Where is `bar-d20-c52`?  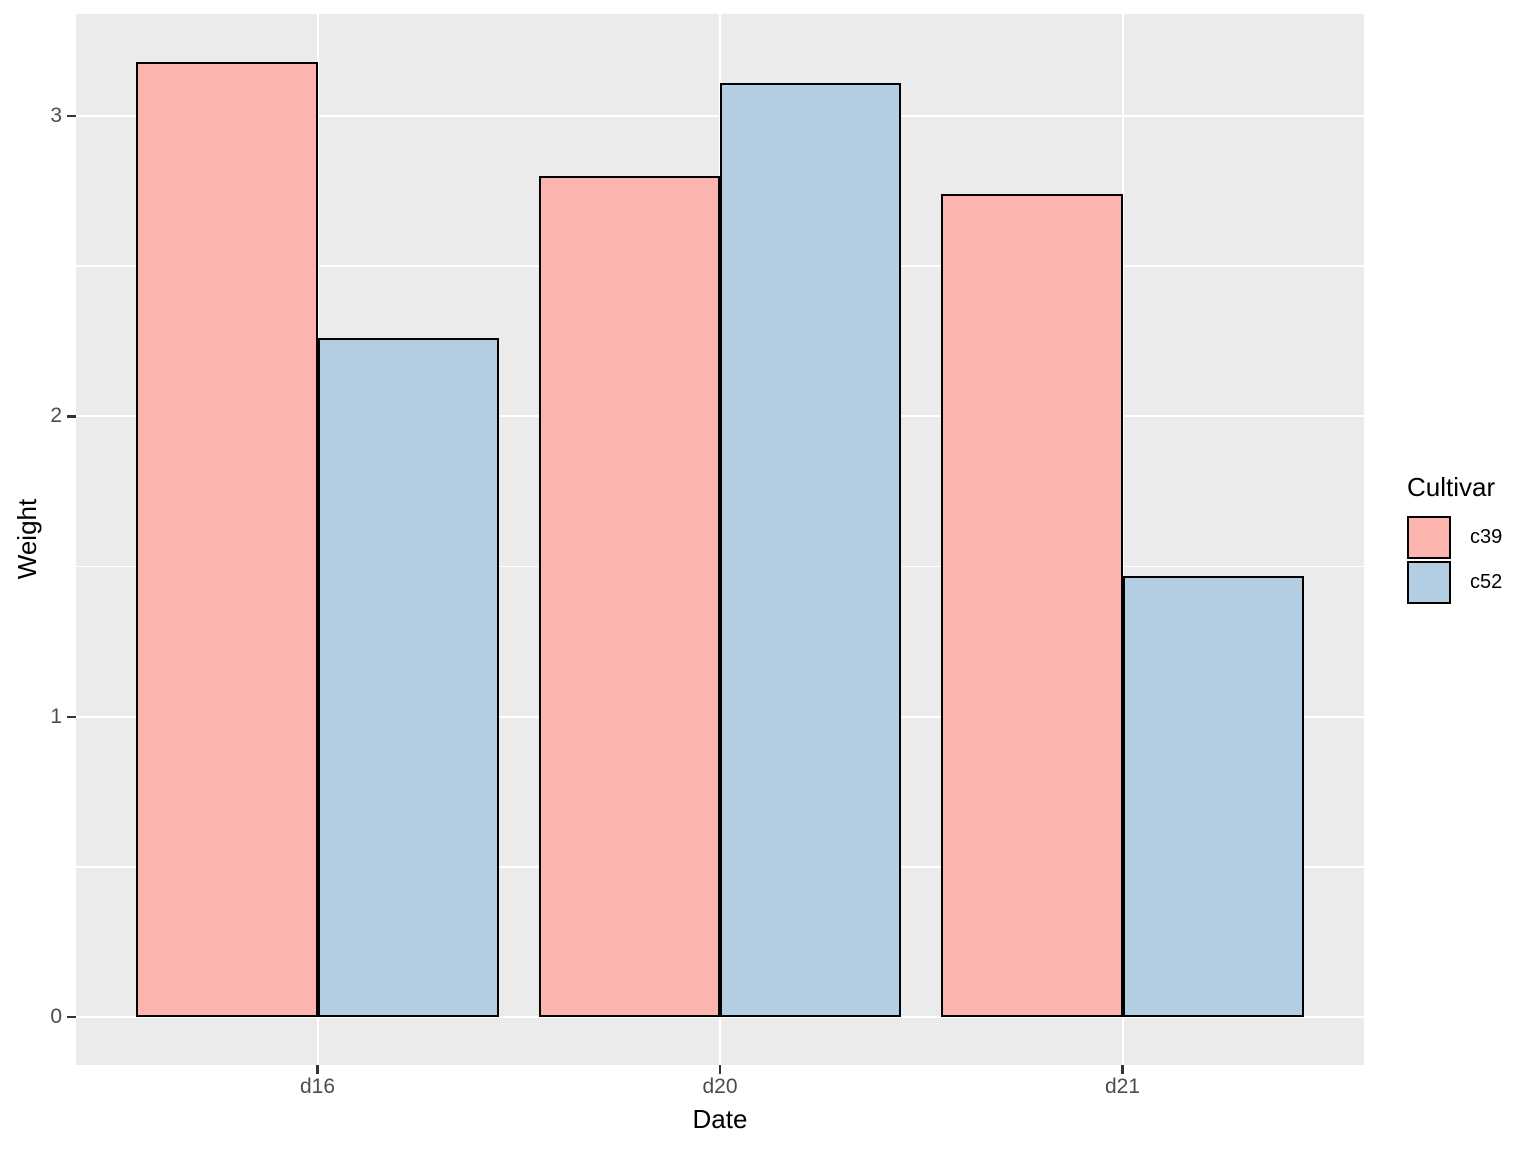 bar-d20-c52 is located at coordinates (811, 550).